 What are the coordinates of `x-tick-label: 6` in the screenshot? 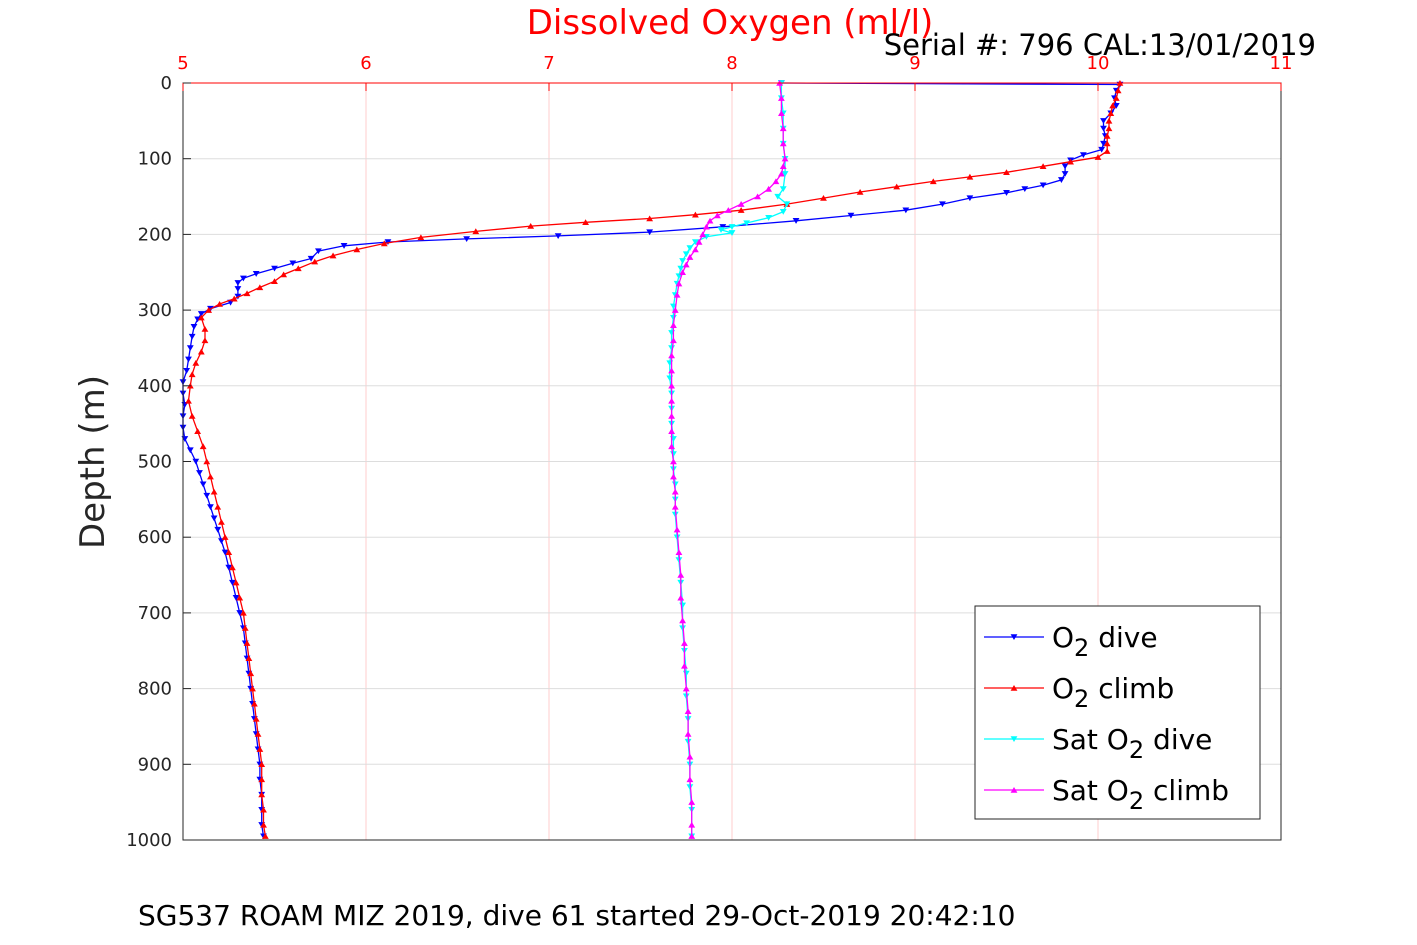 It's located at (365, 63).